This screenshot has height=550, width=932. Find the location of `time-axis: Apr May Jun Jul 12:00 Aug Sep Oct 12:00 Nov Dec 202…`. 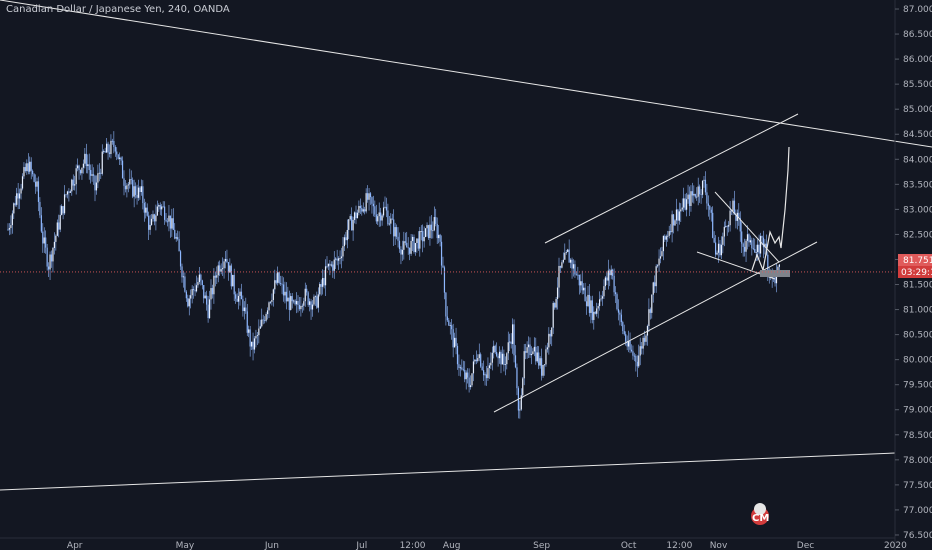

time-axis: Apr May Jun Jul 12:00 Aug Sep Oct 12:00 Nov Dec 202… is located at coordinates (453, 543).